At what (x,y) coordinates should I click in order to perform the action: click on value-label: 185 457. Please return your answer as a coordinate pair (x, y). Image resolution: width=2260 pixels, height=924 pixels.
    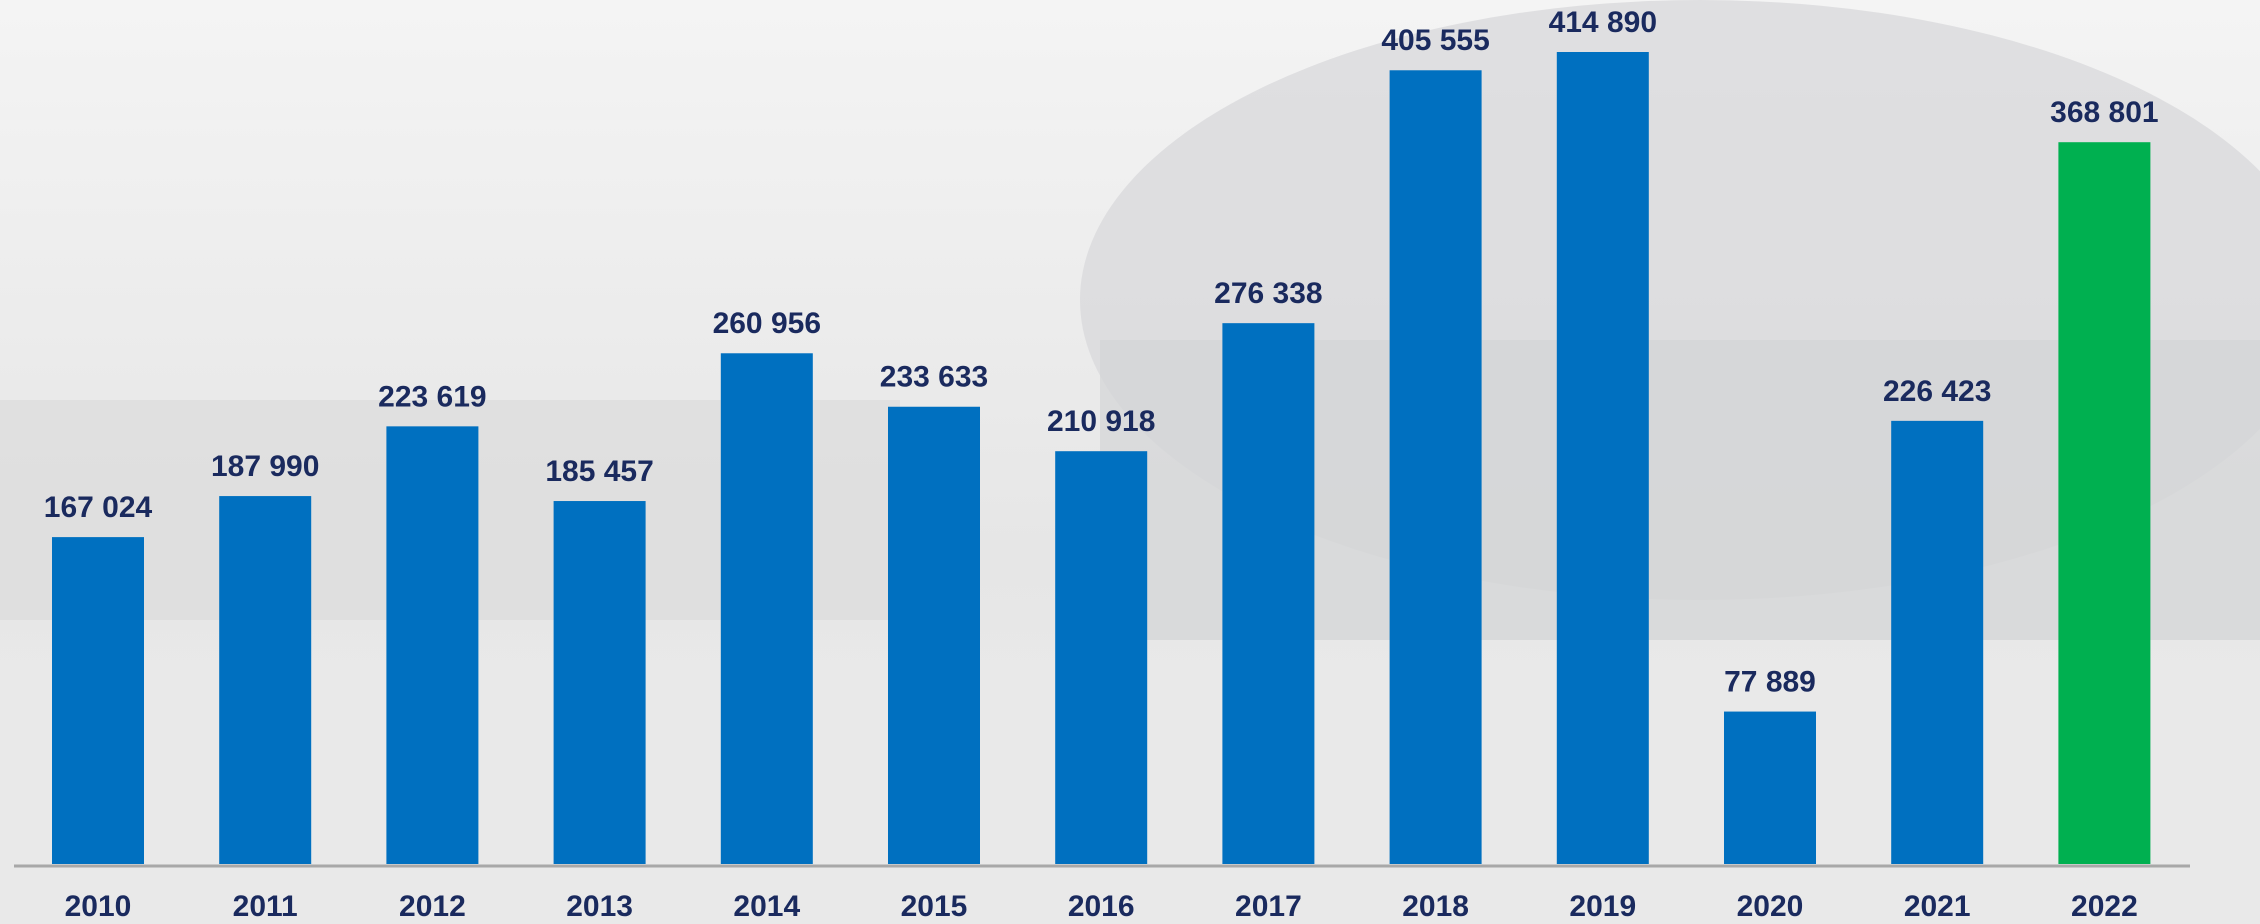
    Looking at the image, I should click on (599, 471).